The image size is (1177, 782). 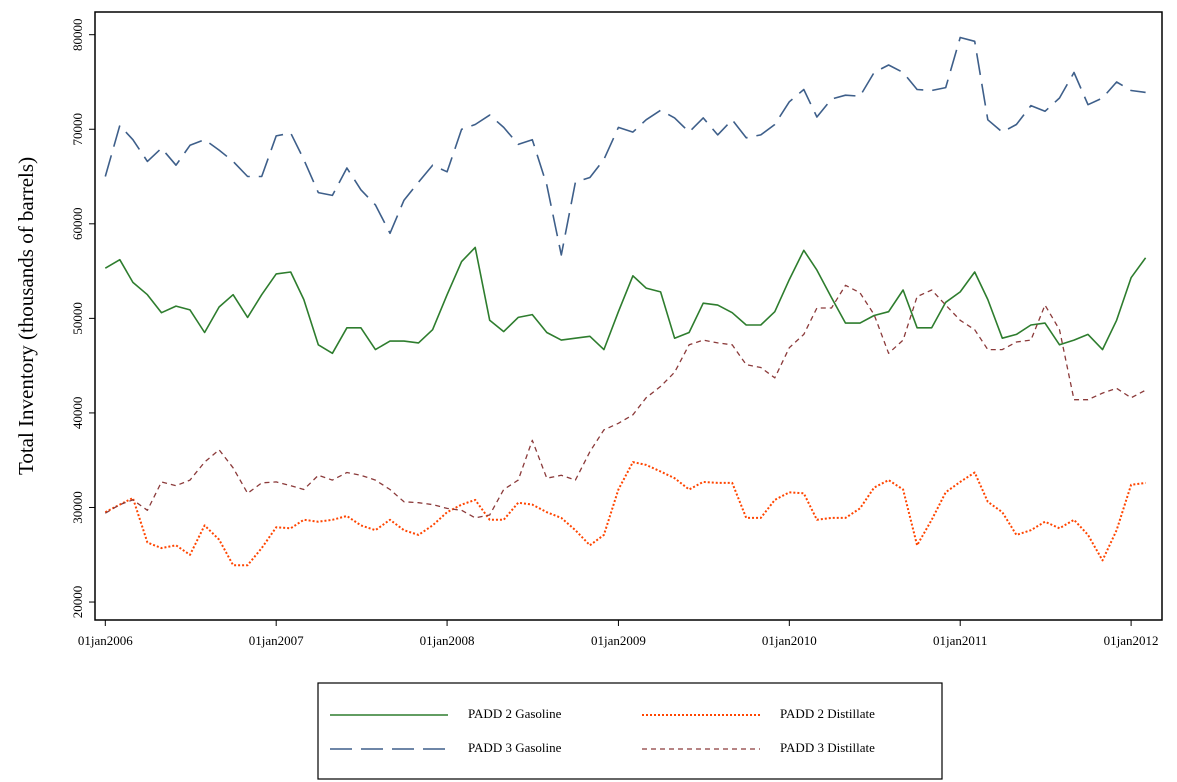 I want to click on y-axis-title: Total Inventory (thousands of barrels), so click(x=26, y=316).